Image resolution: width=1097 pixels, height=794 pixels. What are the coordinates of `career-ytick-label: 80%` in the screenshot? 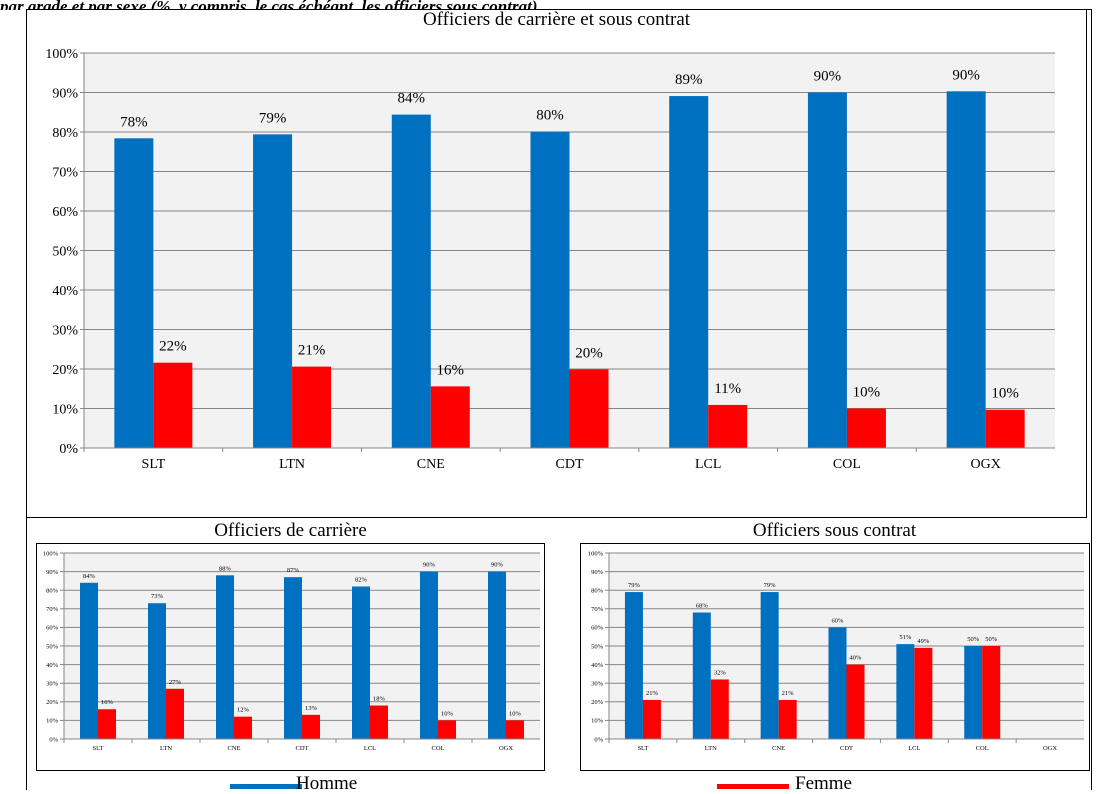 It's located at (52, 590).